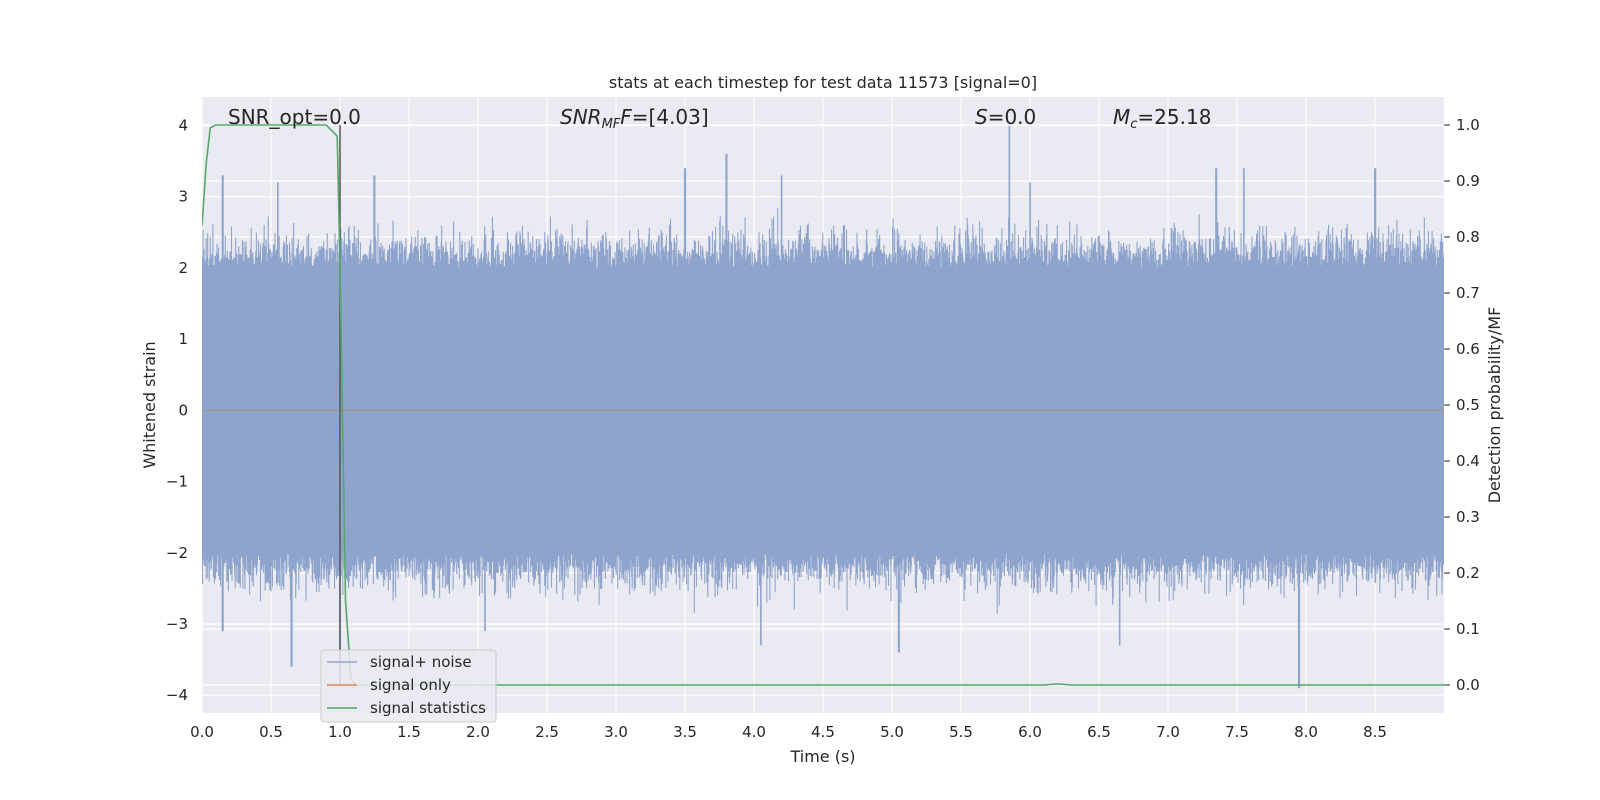 Image resolution: width=1600 pixels, height=800 pixels. I want to click on x-tick-label: 3.5, so click(685, 732).